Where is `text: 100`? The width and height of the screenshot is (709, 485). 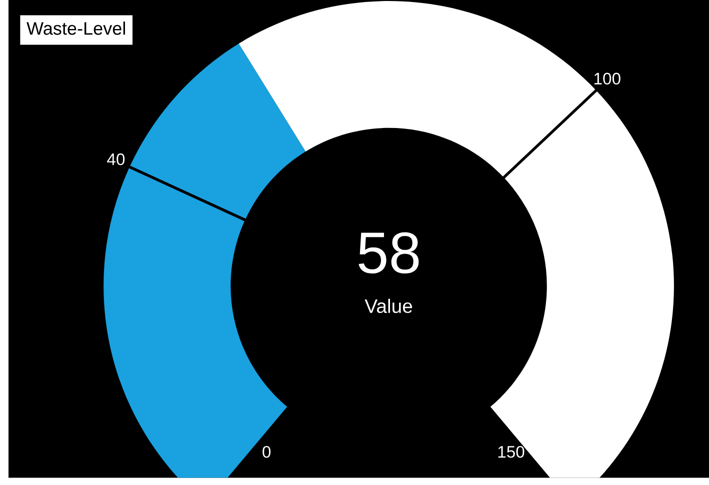
text: 100 is located at coordinates (607, 78).